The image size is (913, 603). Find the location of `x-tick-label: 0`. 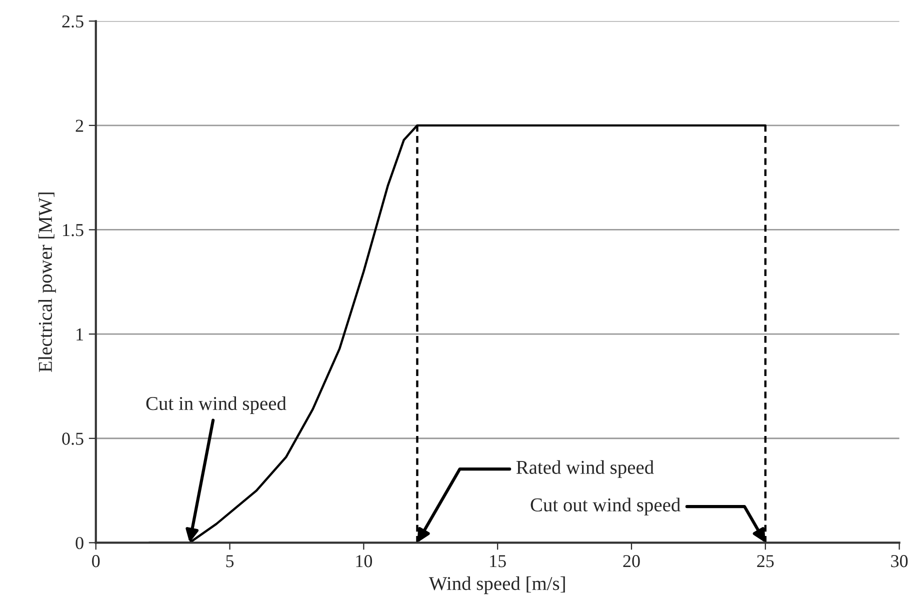

x-tick-label: 0 is located at coordinates (96, 561).